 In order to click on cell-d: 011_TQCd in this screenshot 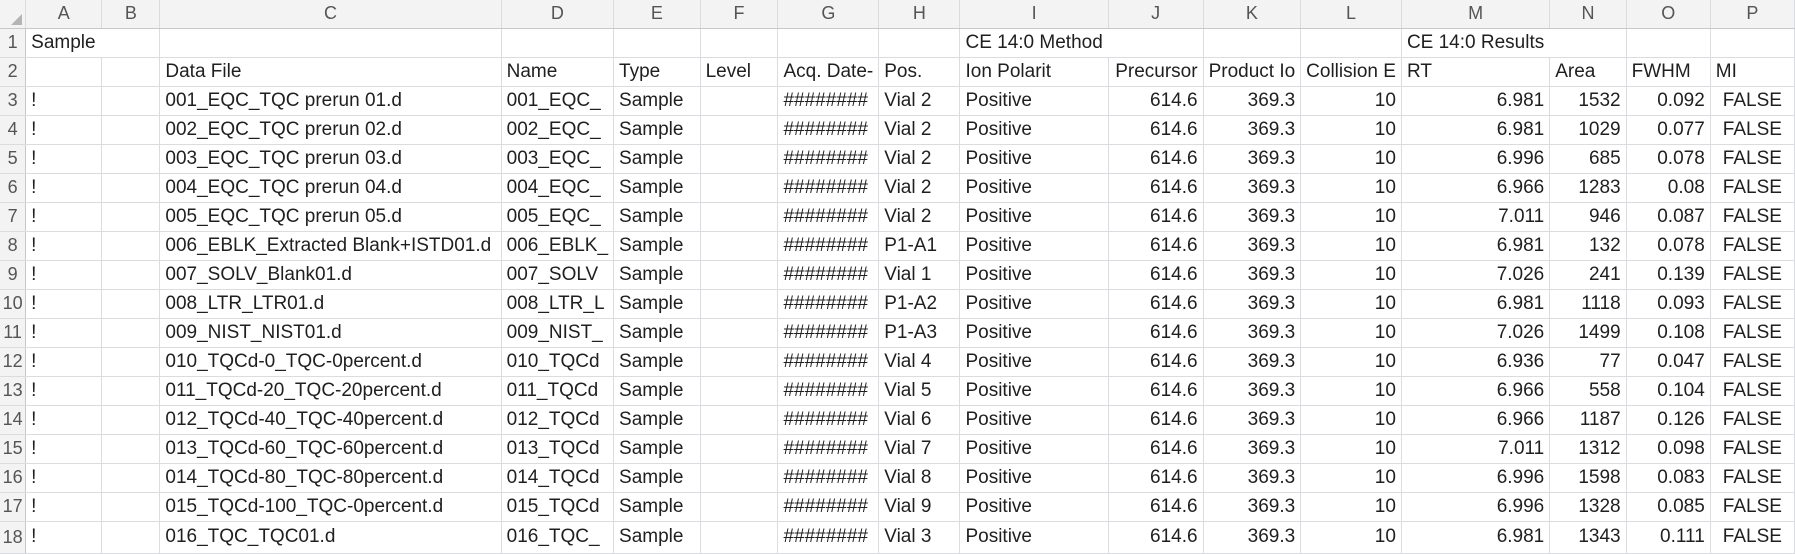, I will do `click(558, 391)`.